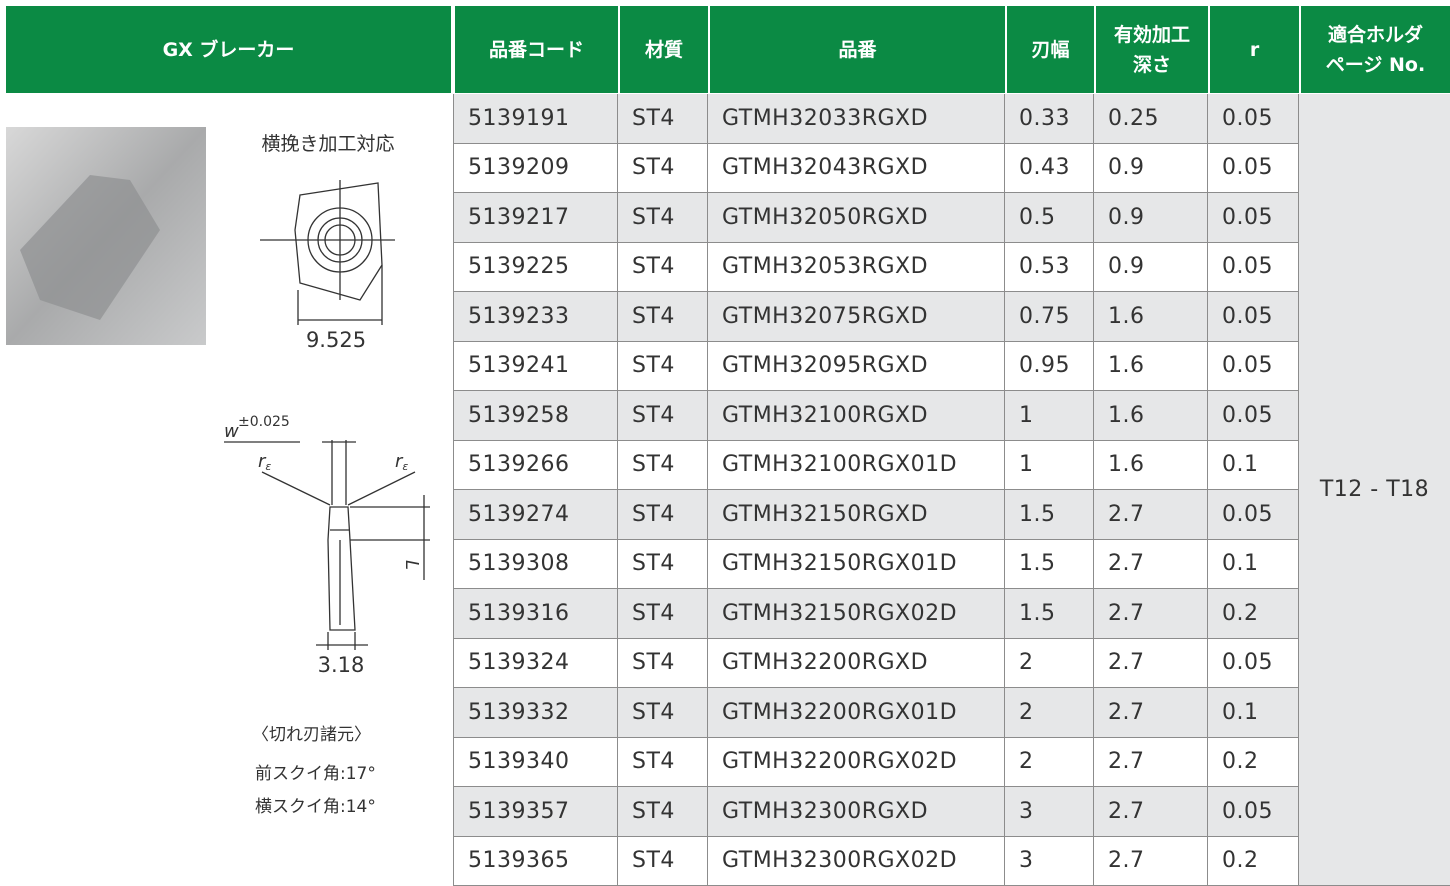 Image resolution: width=1450 pixels, height=886 pixels. What do you see at coordinates (264, 422) in the screenshot?
I see `width-tolerance: ±0.025` at bounding box center [264, 422].